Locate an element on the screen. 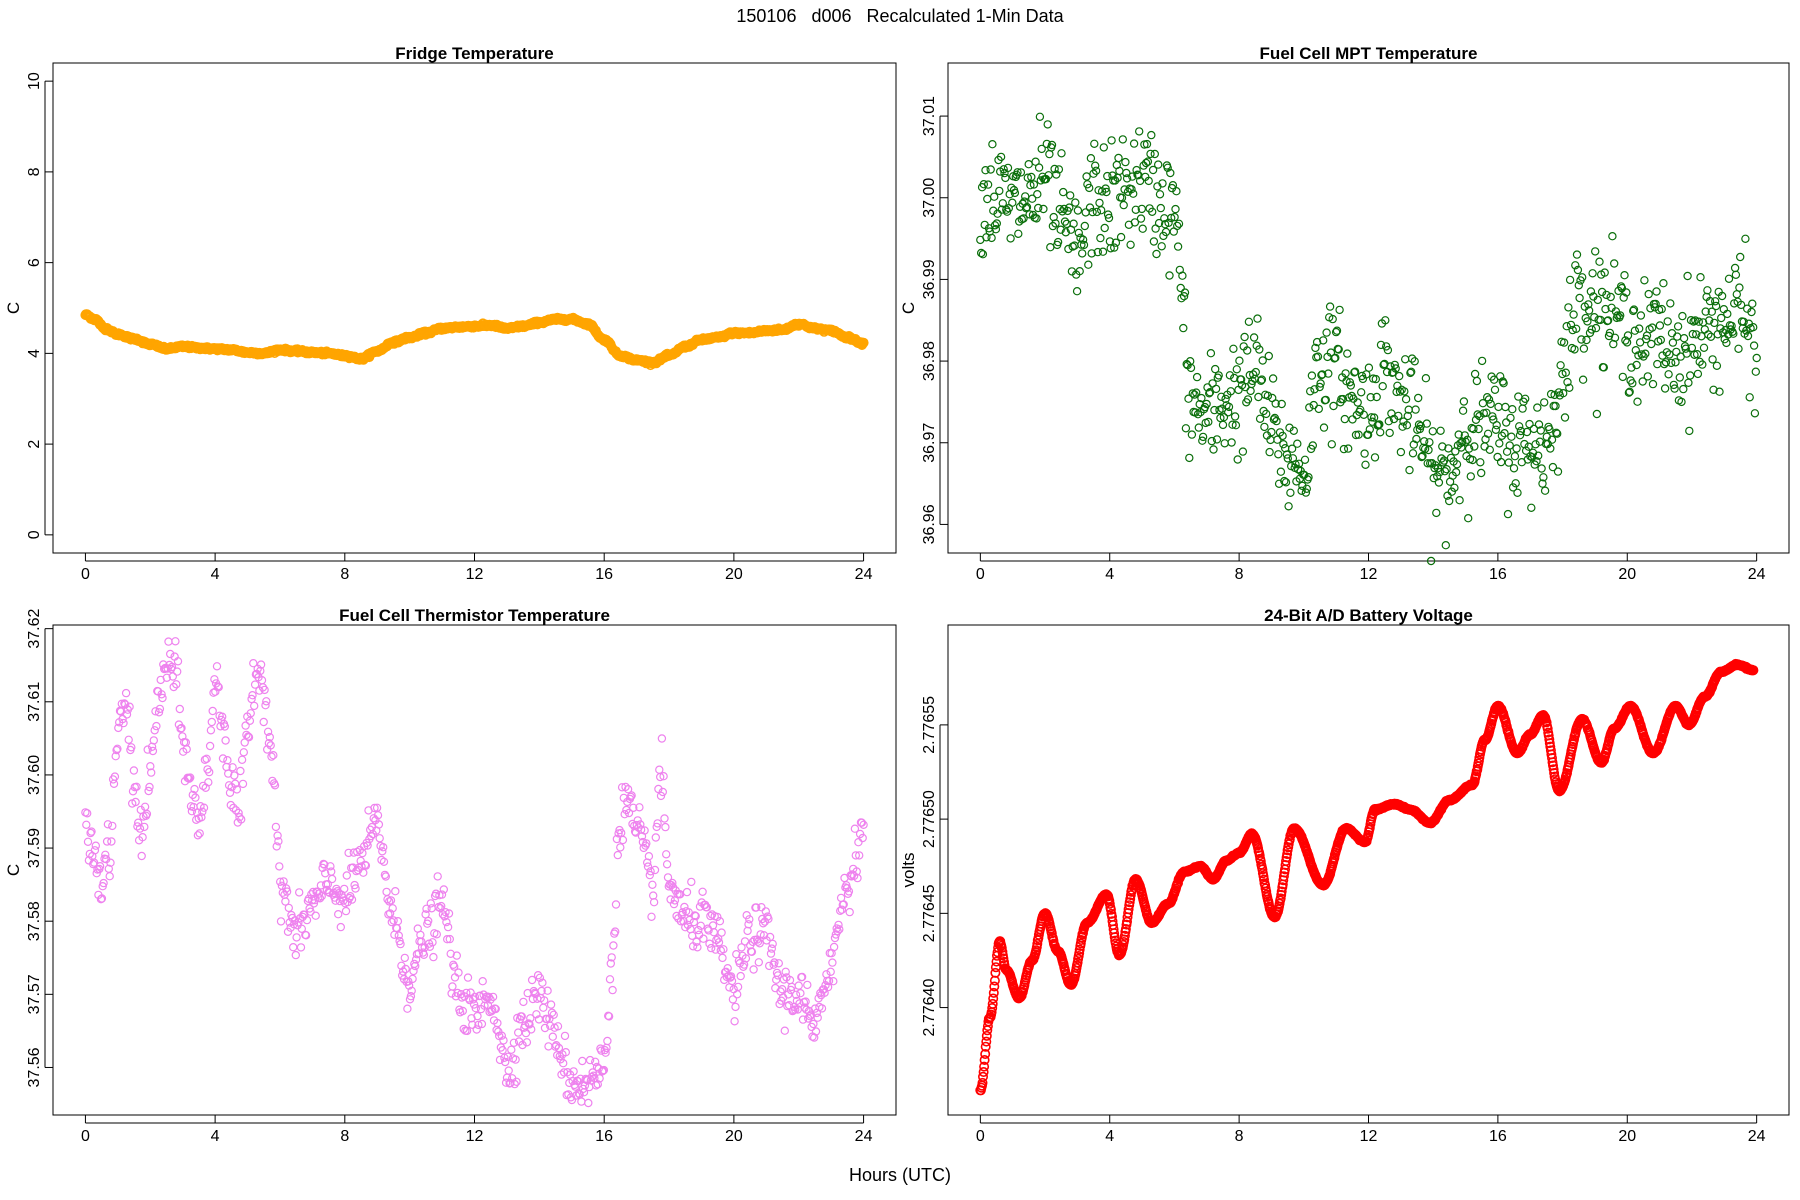  x-axis-caption: Hours (UTC) is located at coordinates (900, 1175).